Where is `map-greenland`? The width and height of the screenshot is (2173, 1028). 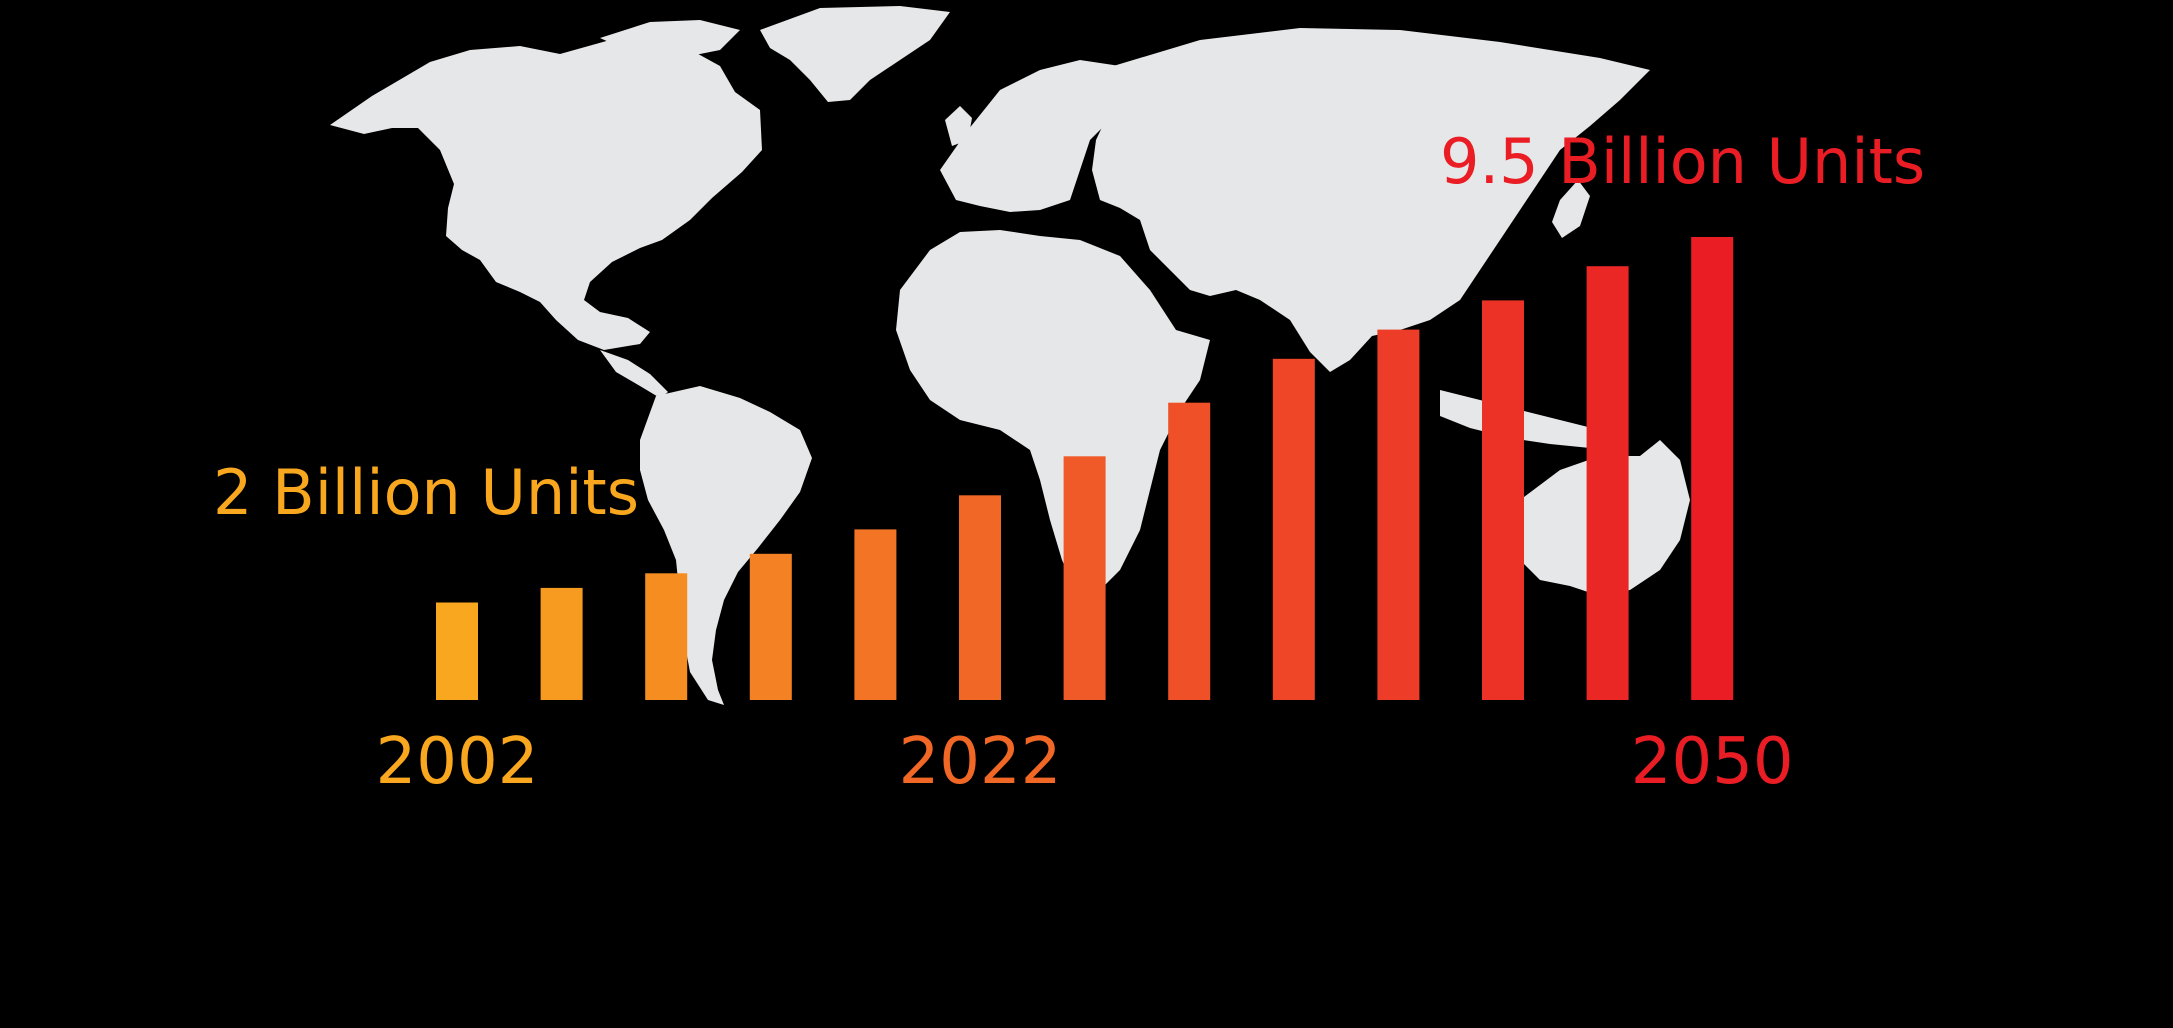 map-greenland is located at coordinates (855, 54).